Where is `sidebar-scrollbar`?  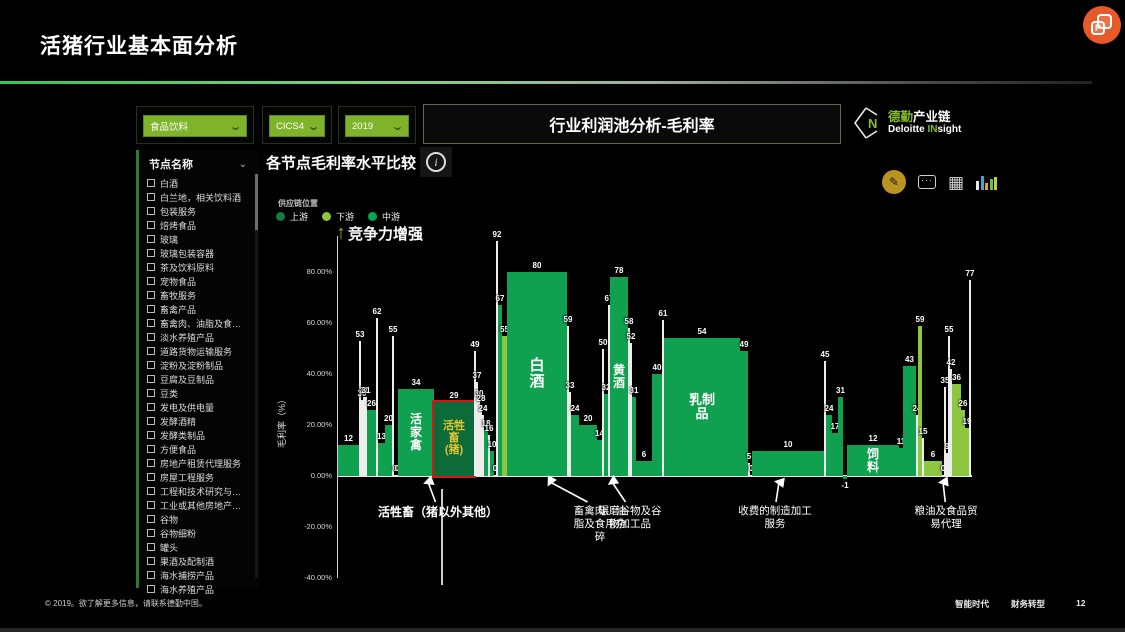
sidebar-scrollbar is located at coordinates (256, 376).